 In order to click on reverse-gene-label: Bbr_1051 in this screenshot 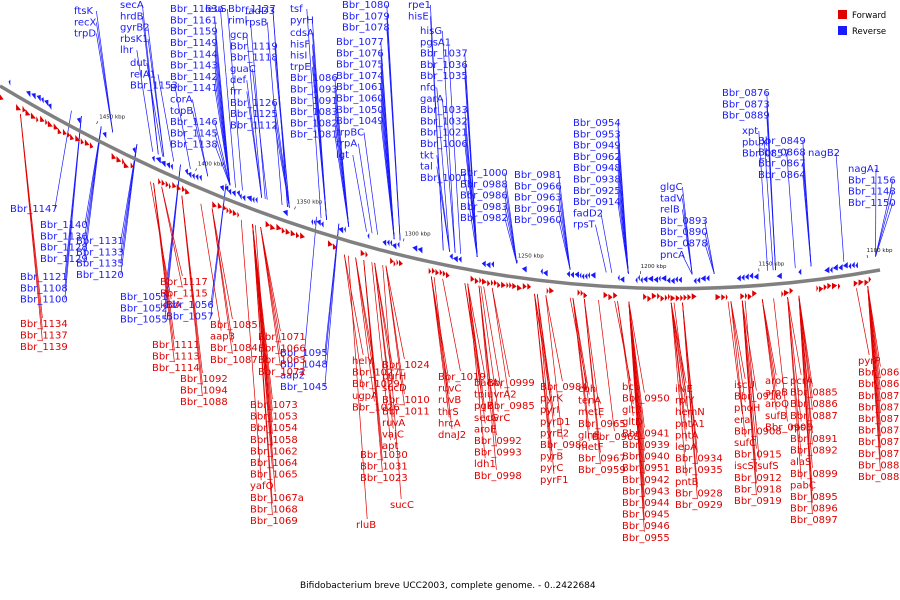, I will do `click(144, 297)`.